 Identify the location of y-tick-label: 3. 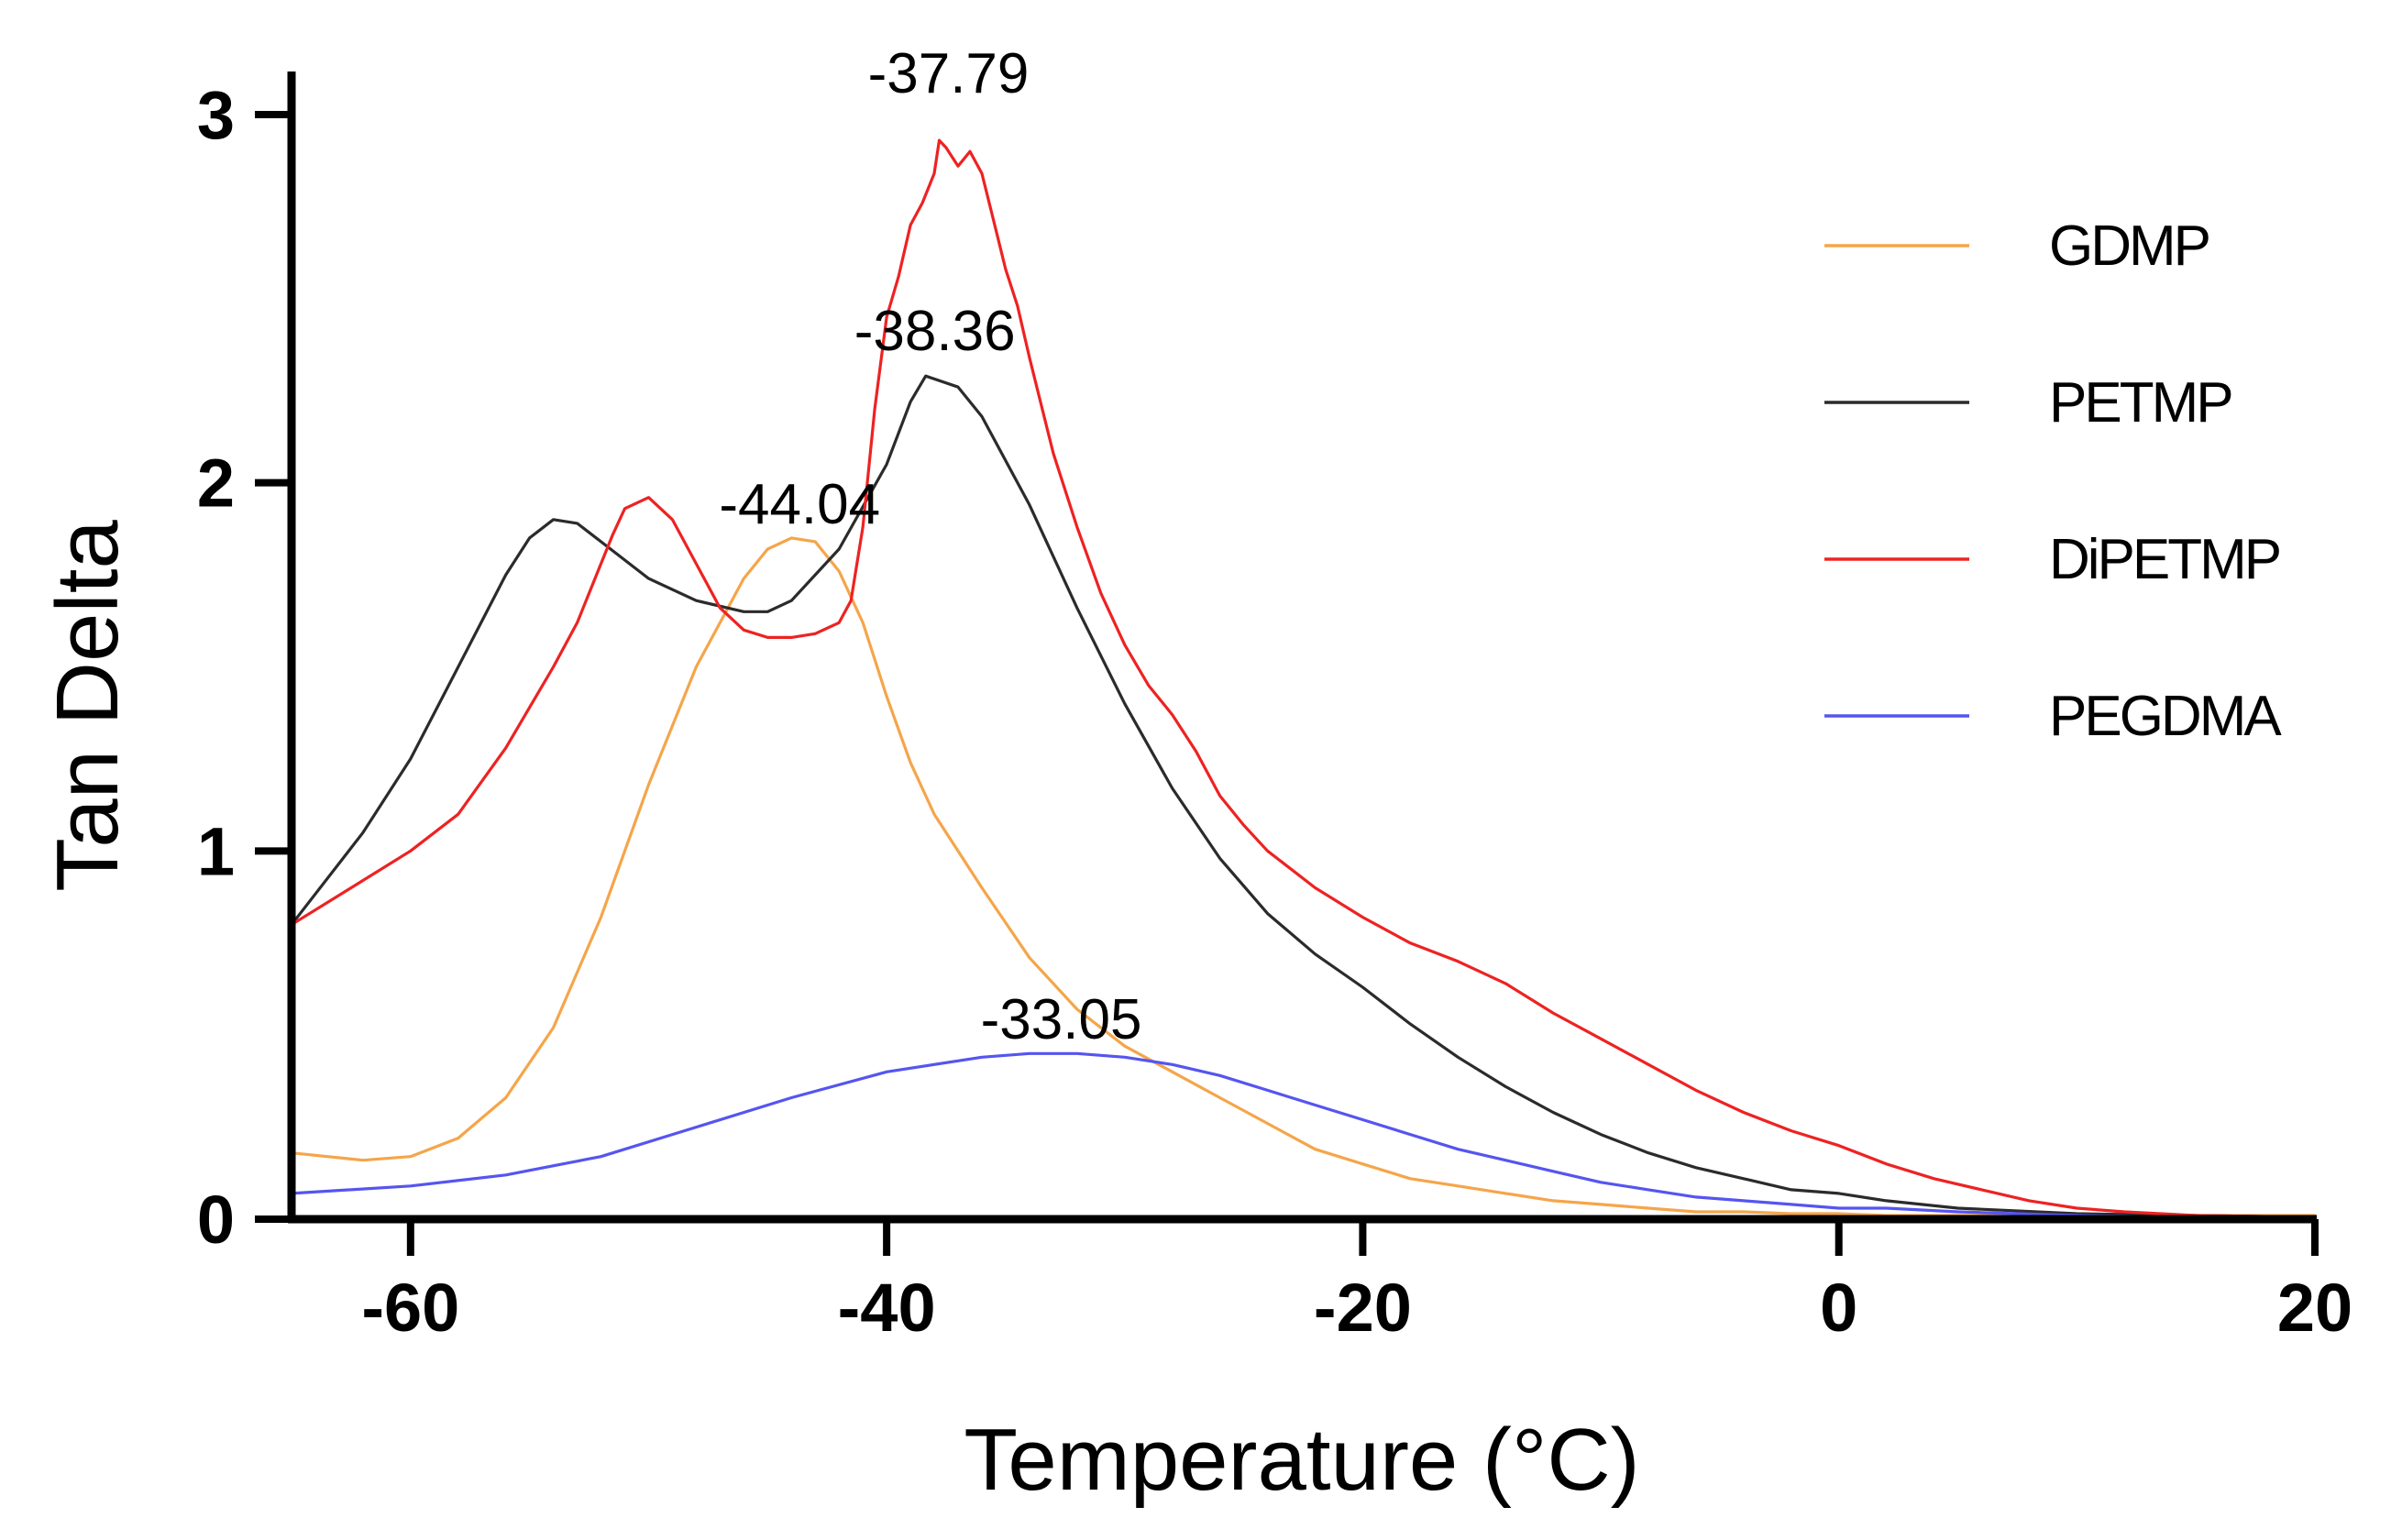
(216, 115).